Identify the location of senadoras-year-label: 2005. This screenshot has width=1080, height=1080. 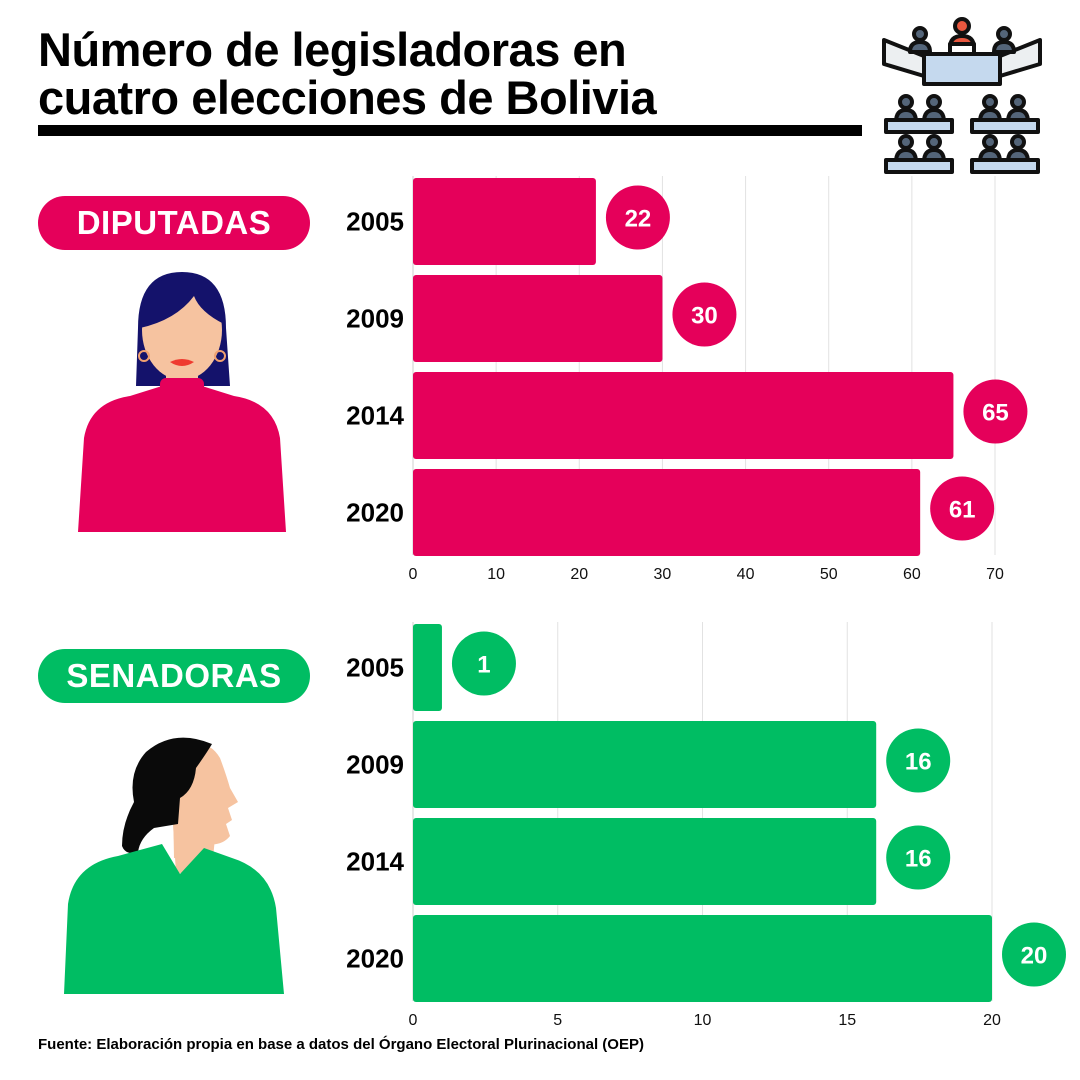
(375, 668).